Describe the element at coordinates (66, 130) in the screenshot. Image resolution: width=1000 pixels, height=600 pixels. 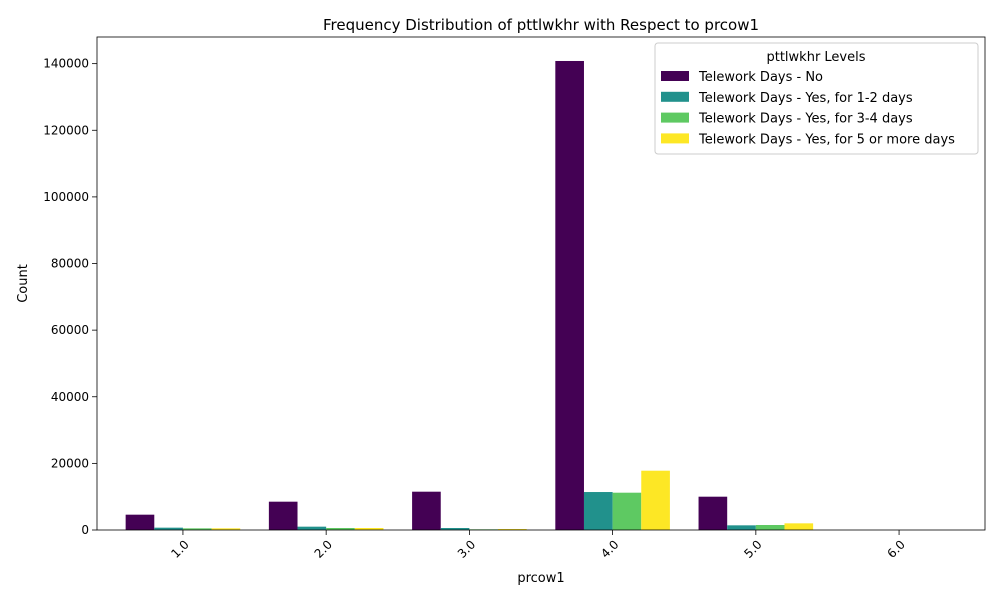
I see `y-tick-label: 120000` at that location.